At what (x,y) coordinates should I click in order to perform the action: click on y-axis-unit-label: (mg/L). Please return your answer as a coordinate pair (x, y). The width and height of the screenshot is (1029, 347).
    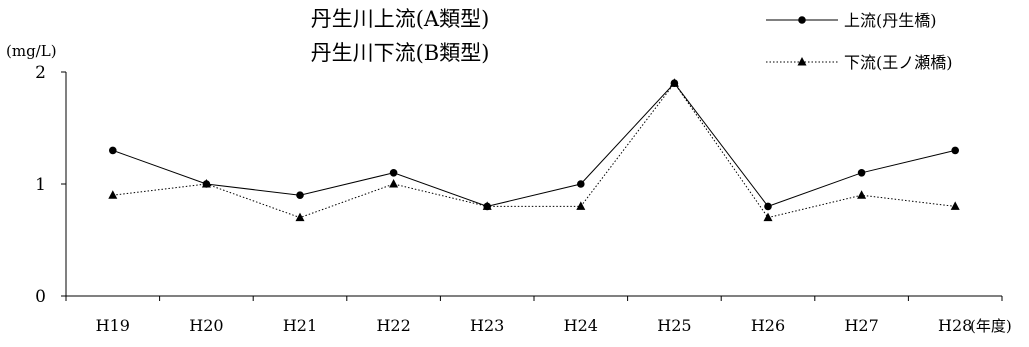
    Looking at the image, I should click on (31, 51).